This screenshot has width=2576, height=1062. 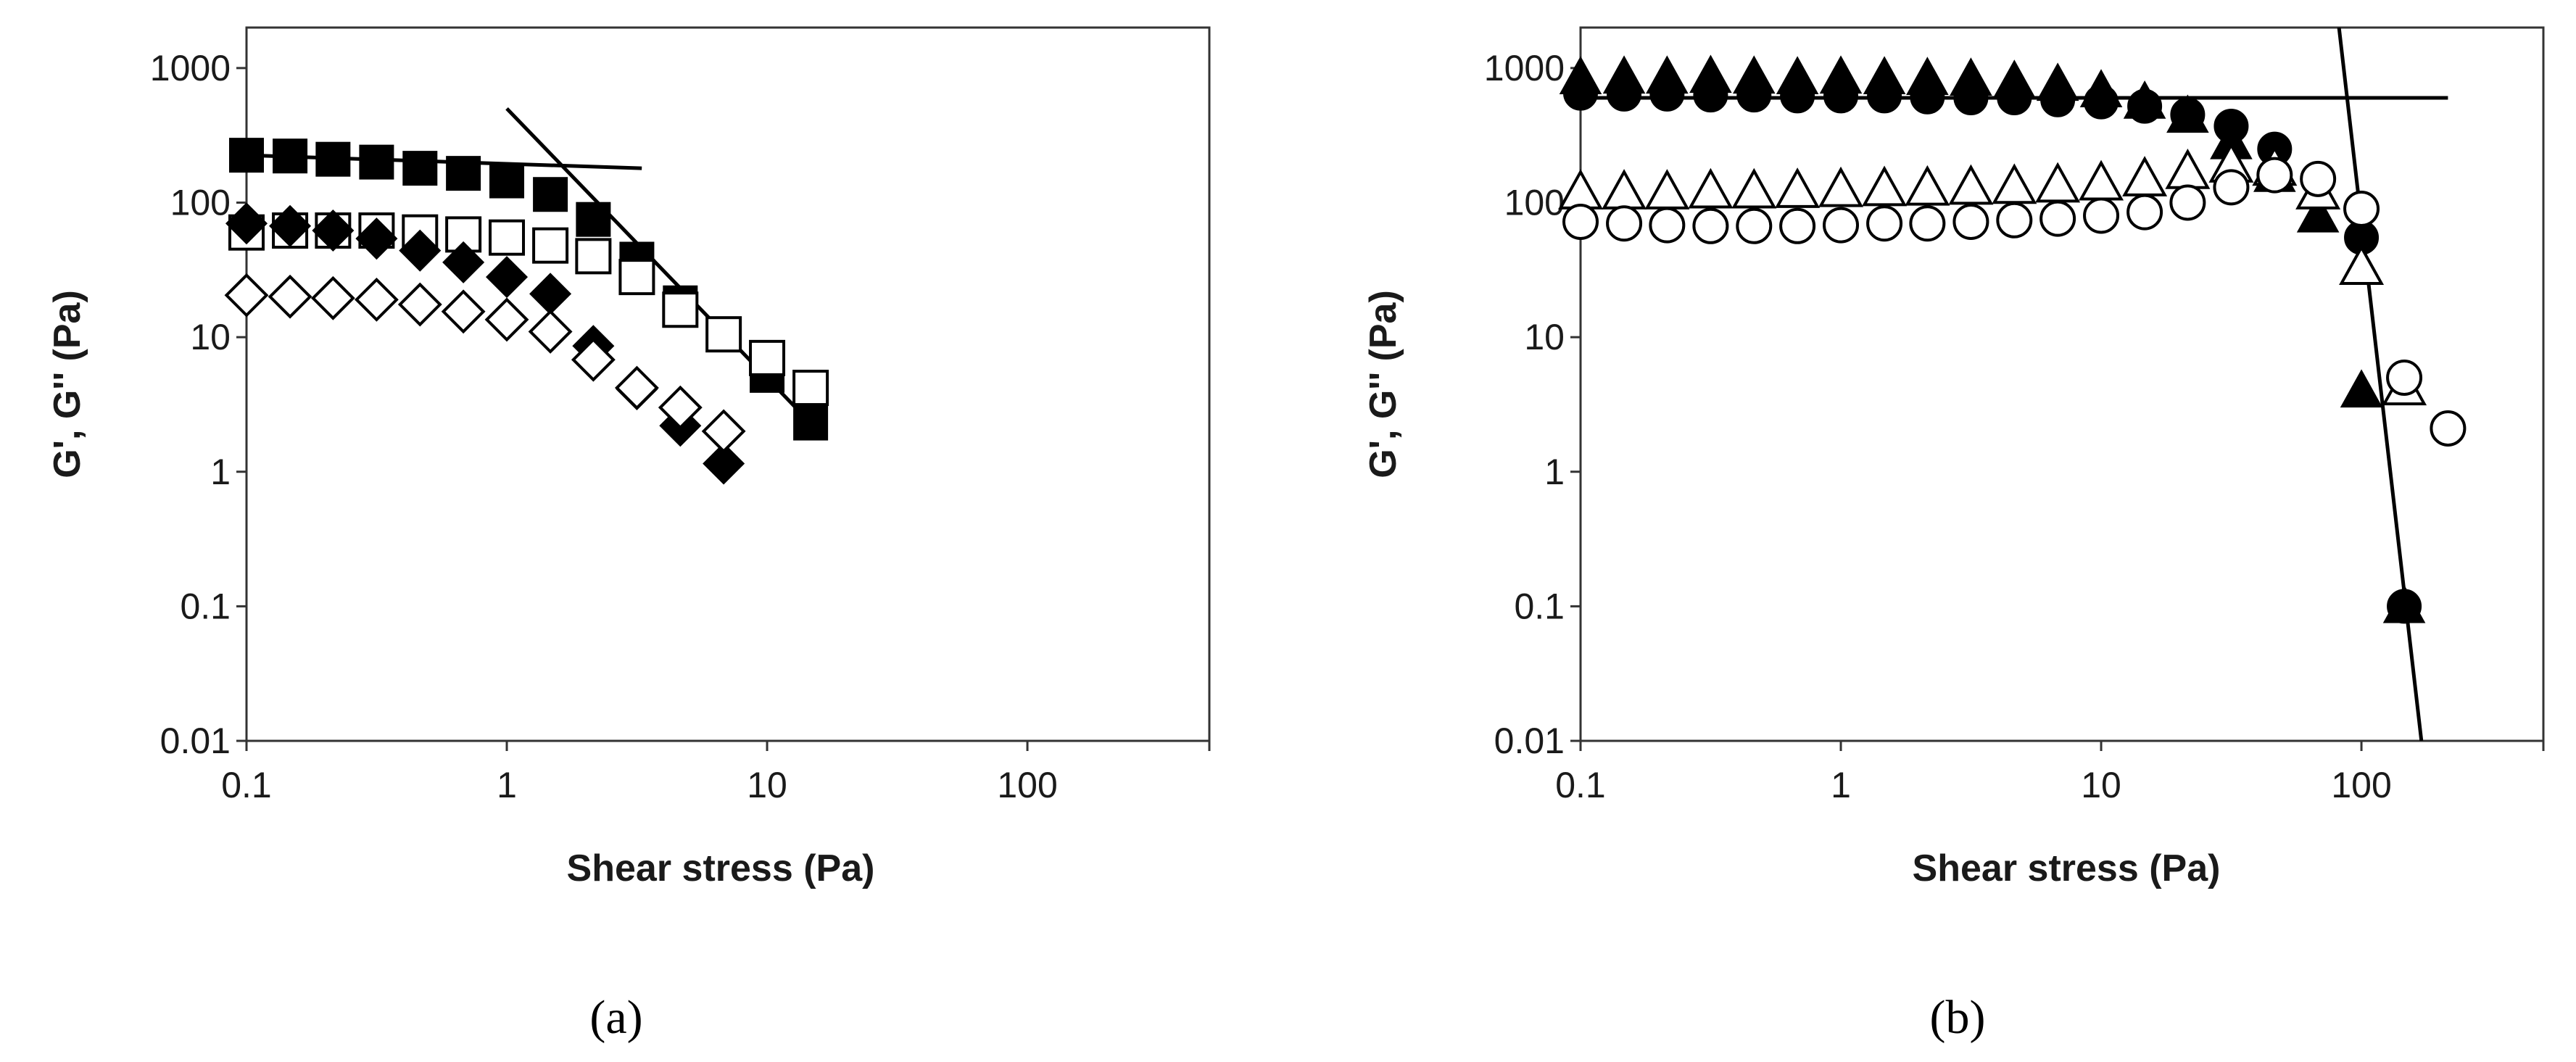 I want to click on y-tick-label: 0.1, so click(x=1539, y=606).